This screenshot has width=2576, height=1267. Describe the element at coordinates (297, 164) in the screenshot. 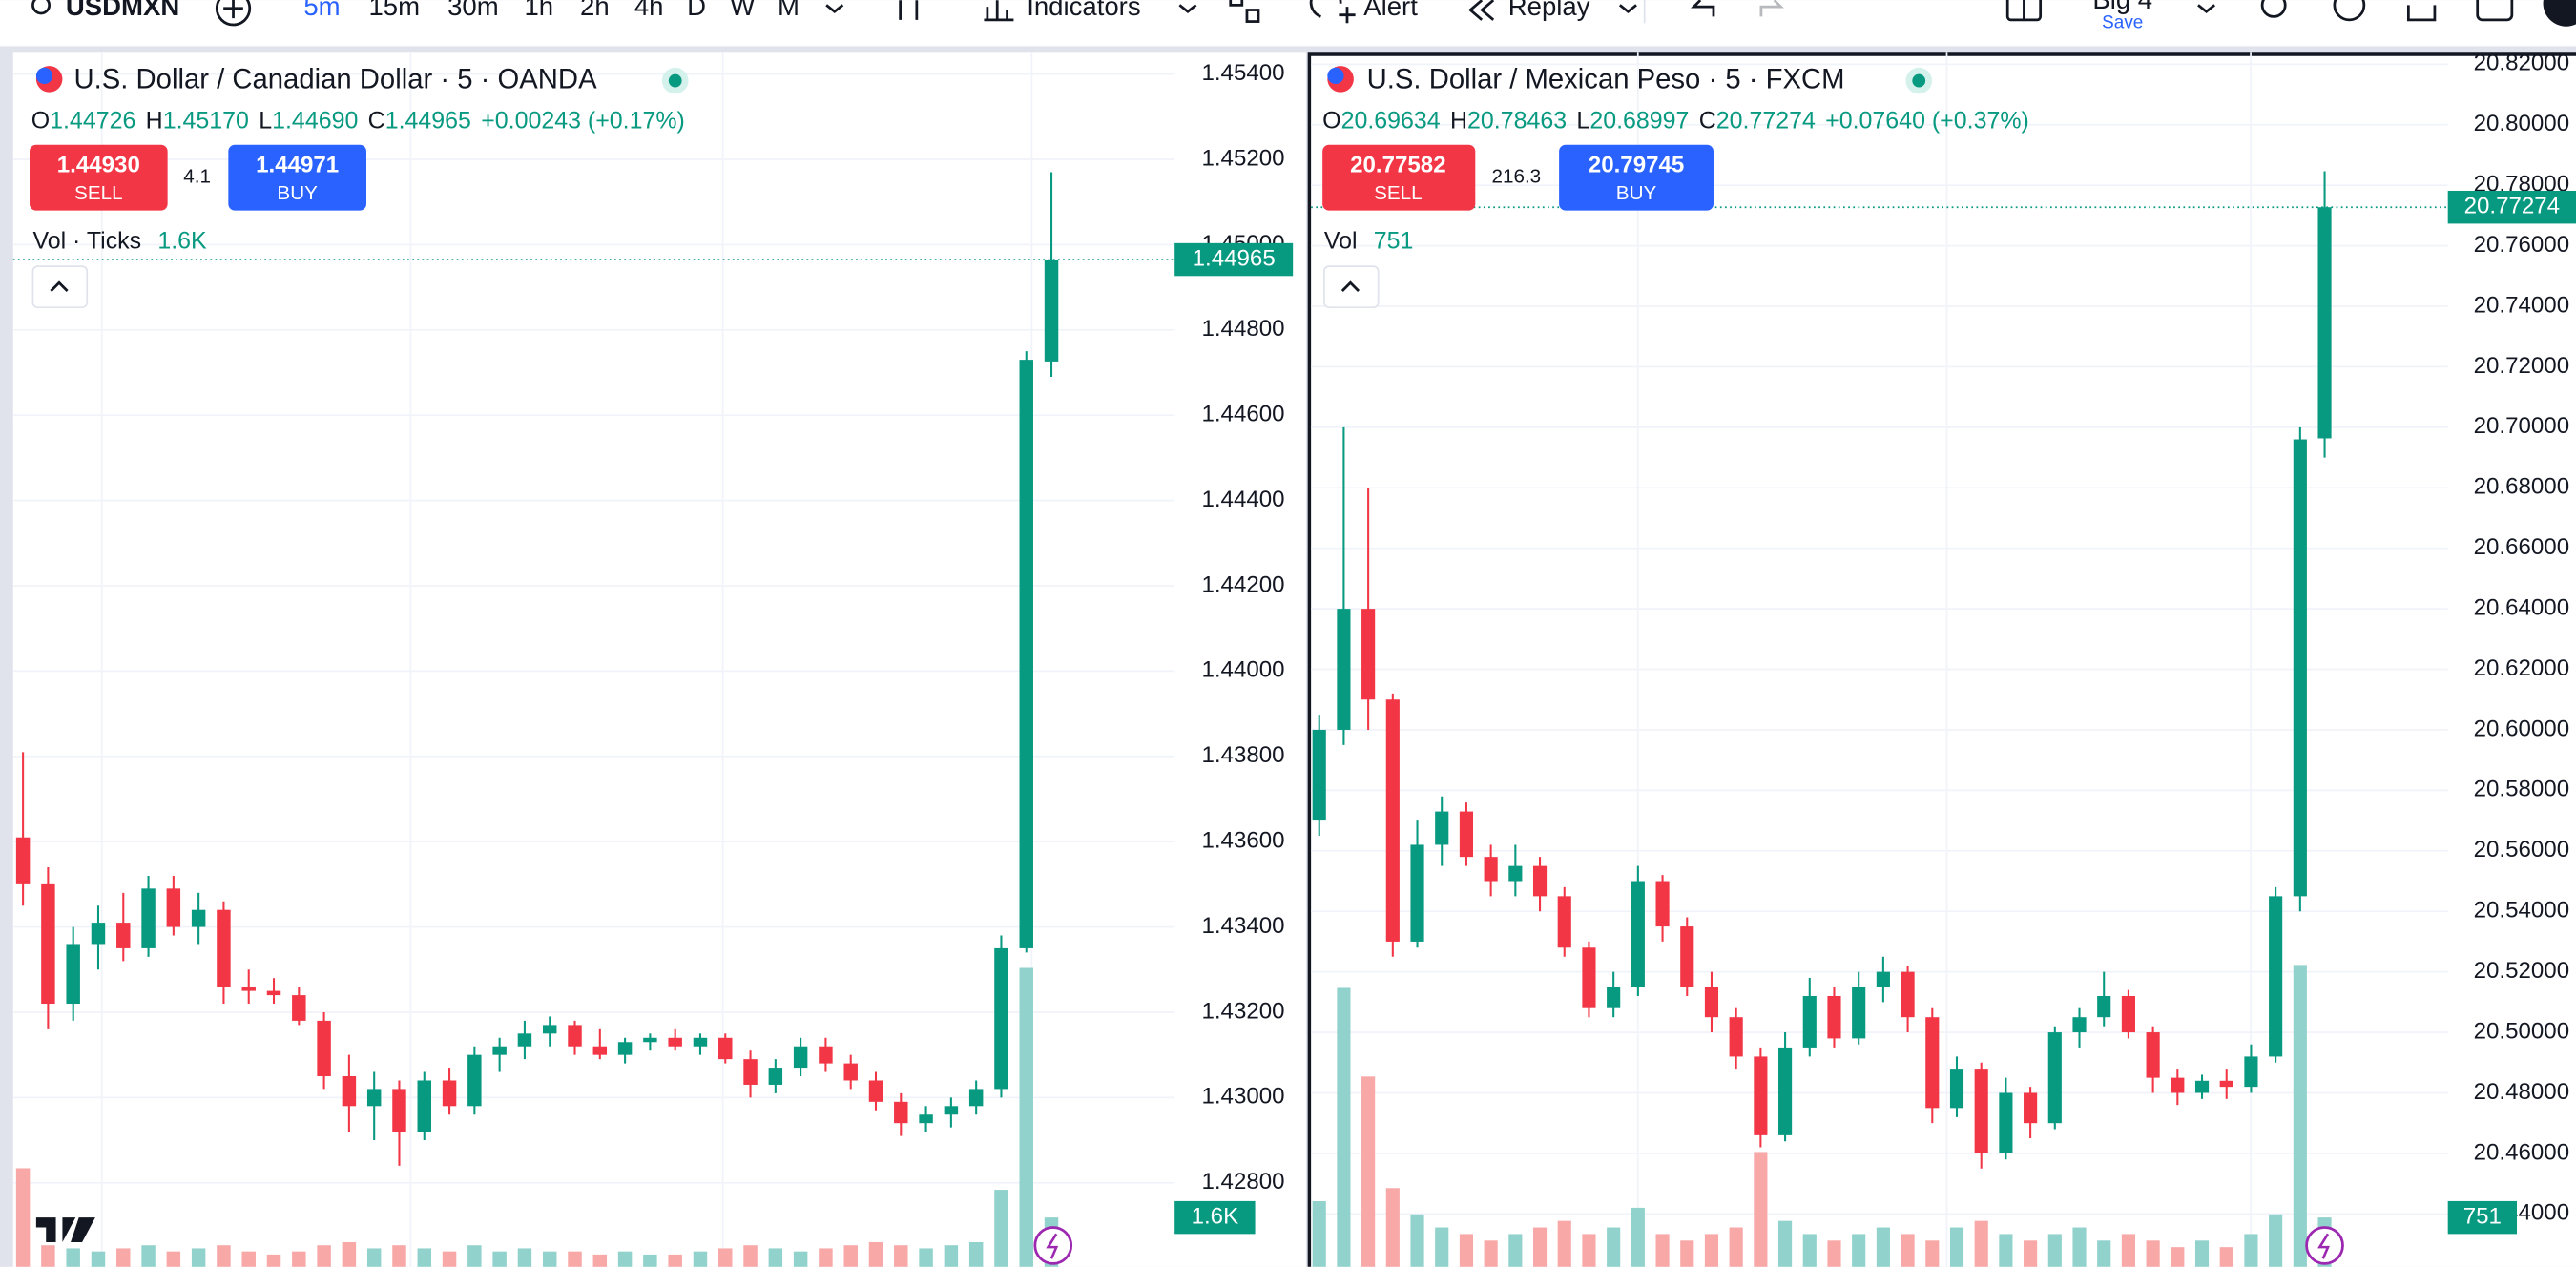

I see `buy-price: 1.44971` at that location.